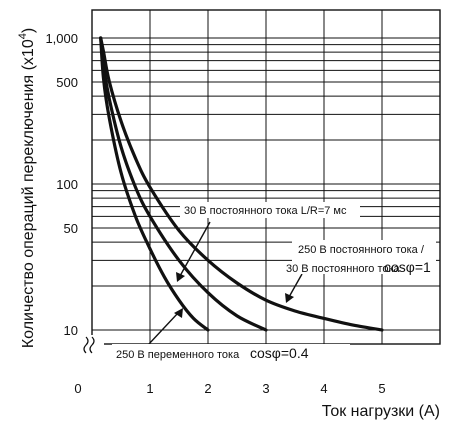  I want to click on x-tick-label: 5, so click(381, 388).